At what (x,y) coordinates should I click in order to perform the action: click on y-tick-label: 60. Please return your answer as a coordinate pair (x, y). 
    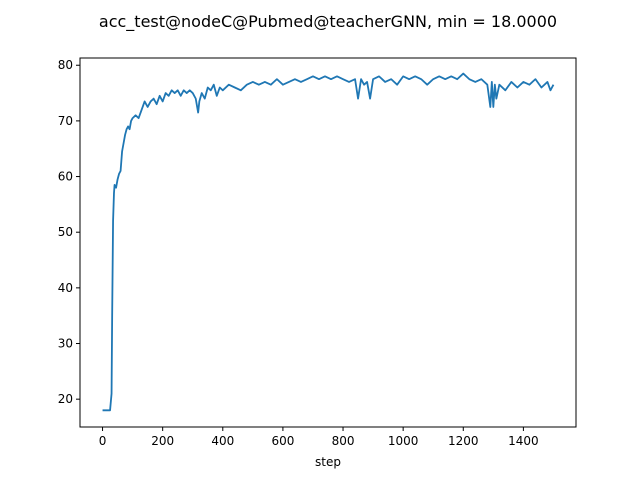
    Looking at the image, I should click on (65, 177).